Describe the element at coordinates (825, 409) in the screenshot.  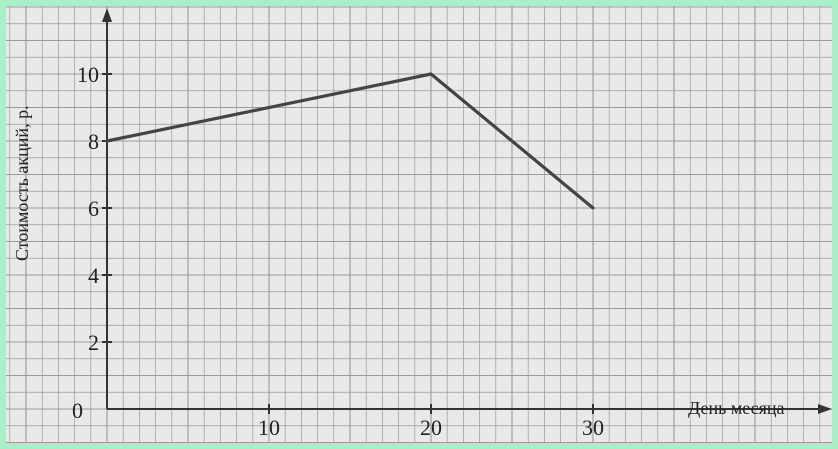
I see `x-axis-arrow` at that location.